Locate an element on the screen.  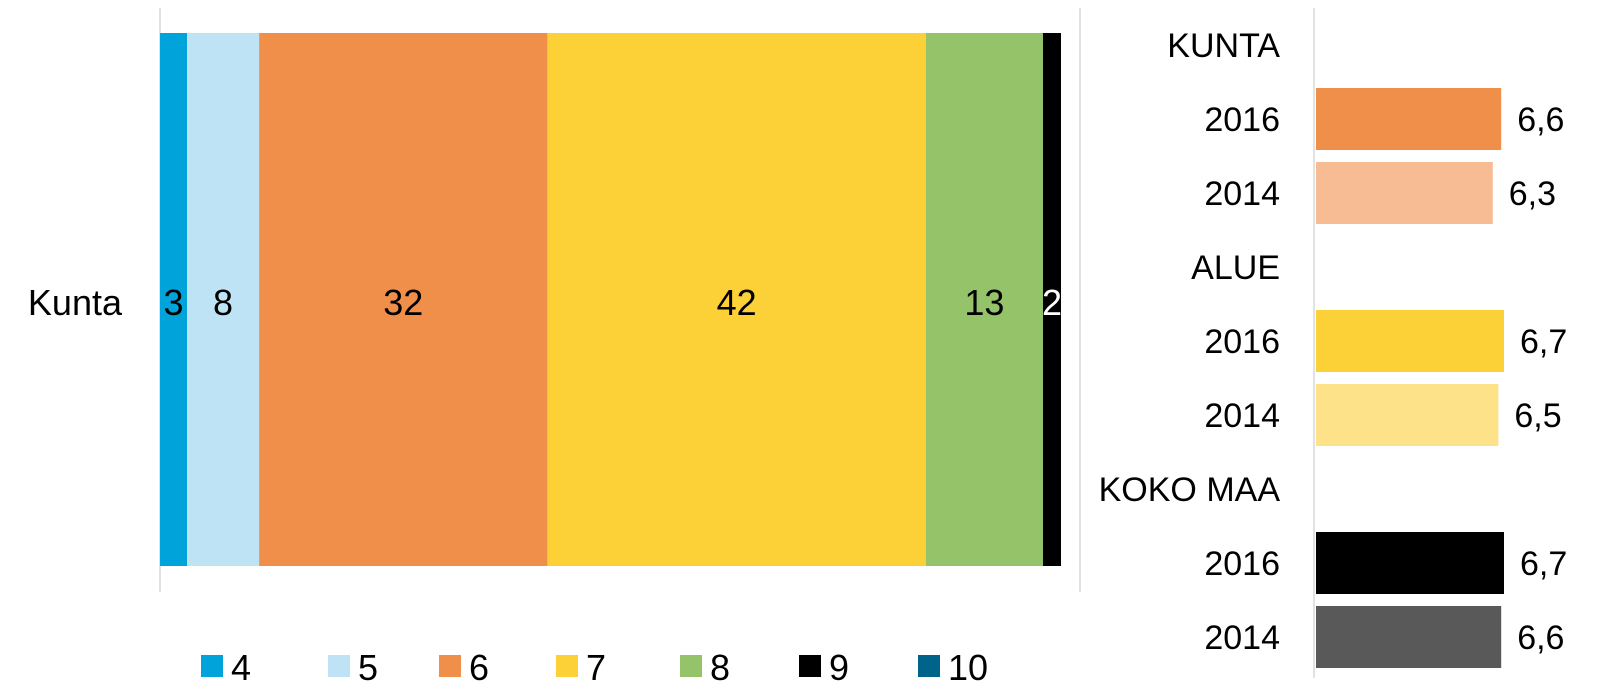
stack-value-label-6: 32 is located at coordinates (403, 302).